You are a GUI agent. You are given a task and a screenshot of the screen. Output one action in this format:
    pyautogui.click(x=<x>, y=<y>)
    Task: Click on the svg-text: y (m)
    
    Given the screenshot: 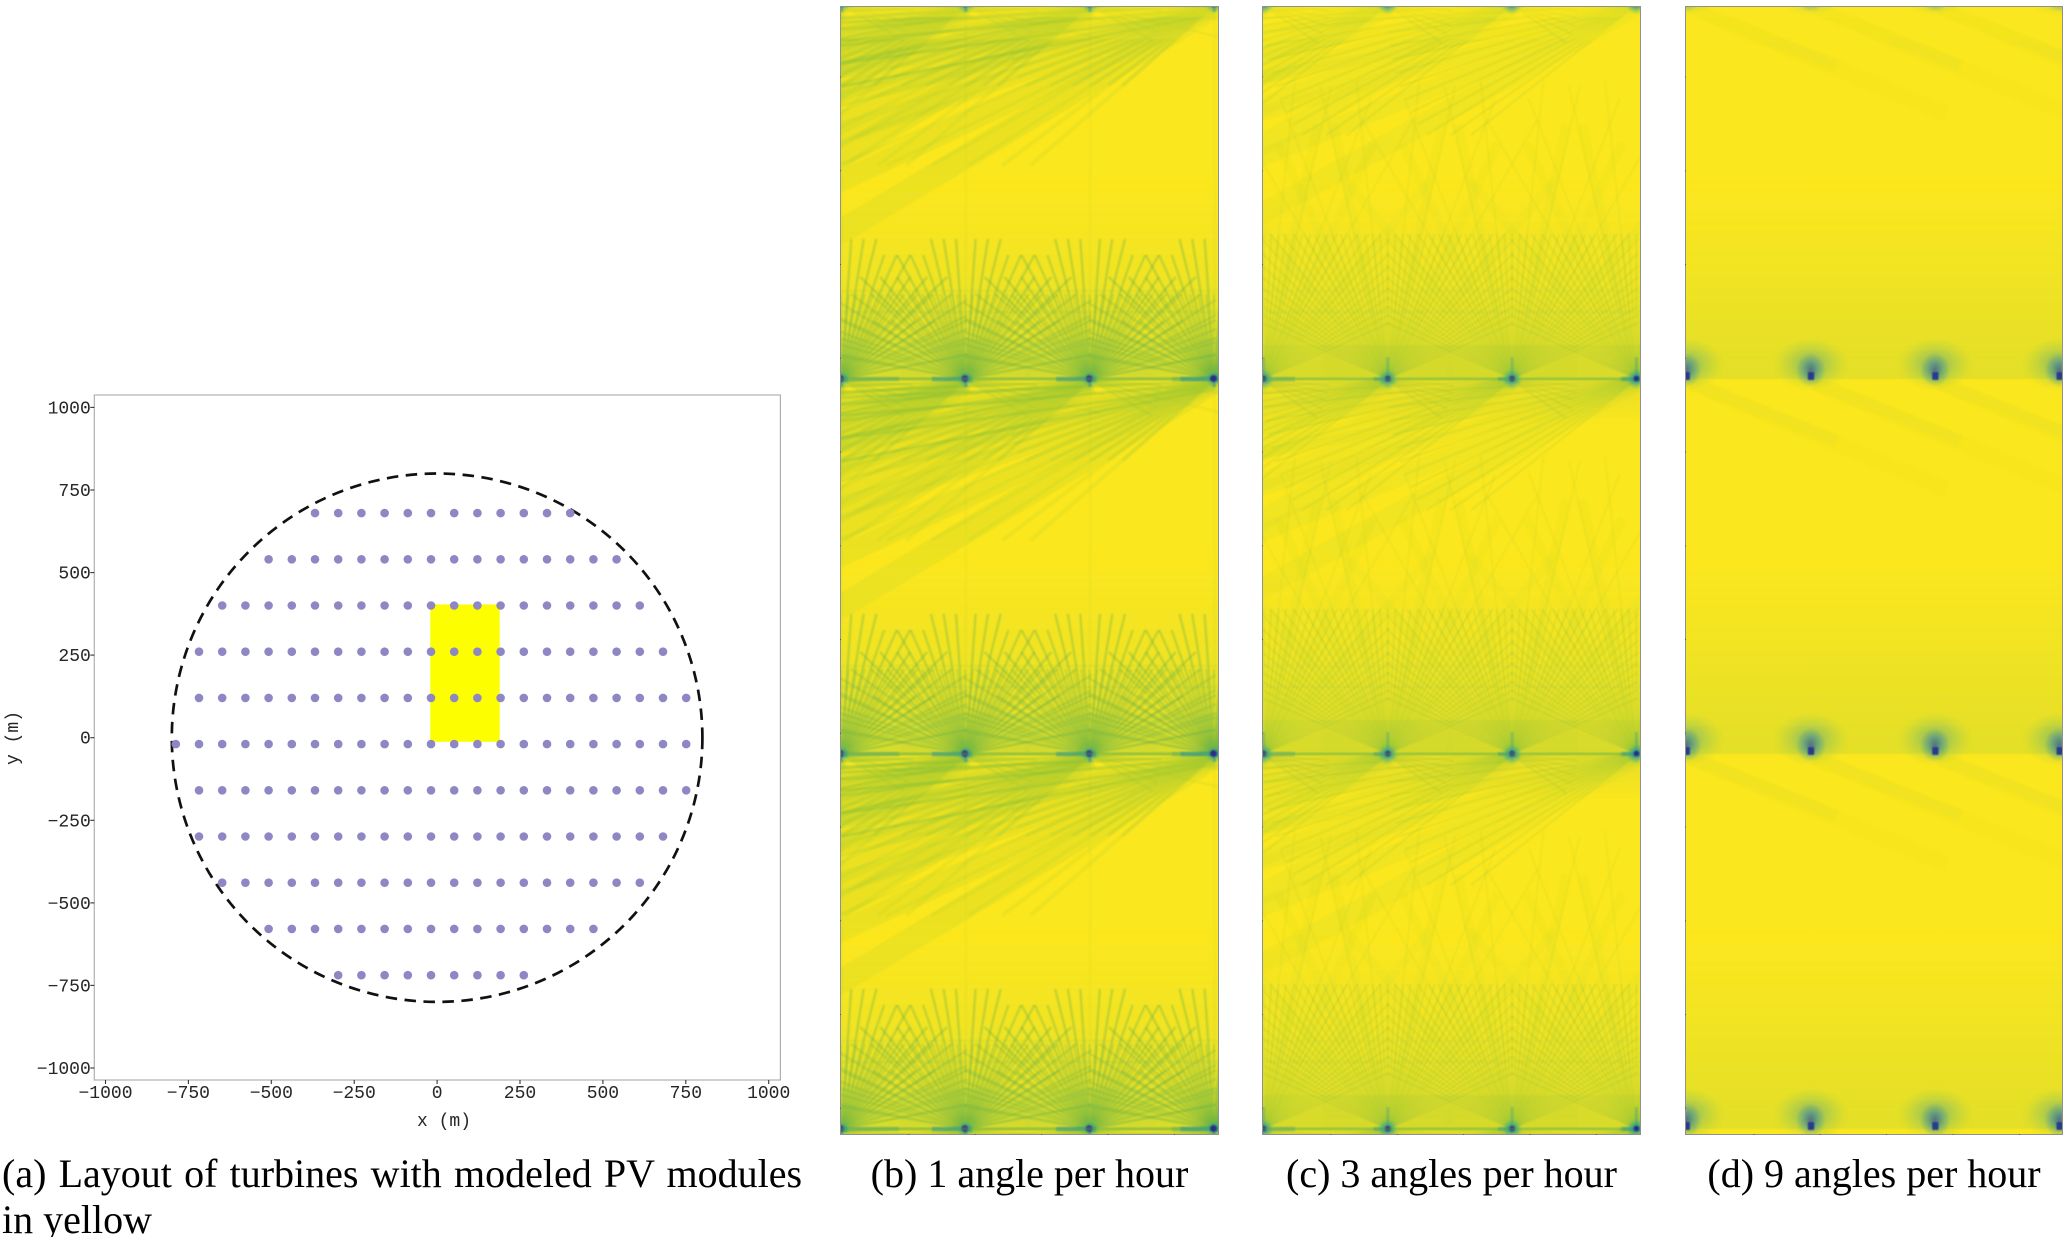 What is the action you would take?
    pyautogui.click(x=14, y=738)
    